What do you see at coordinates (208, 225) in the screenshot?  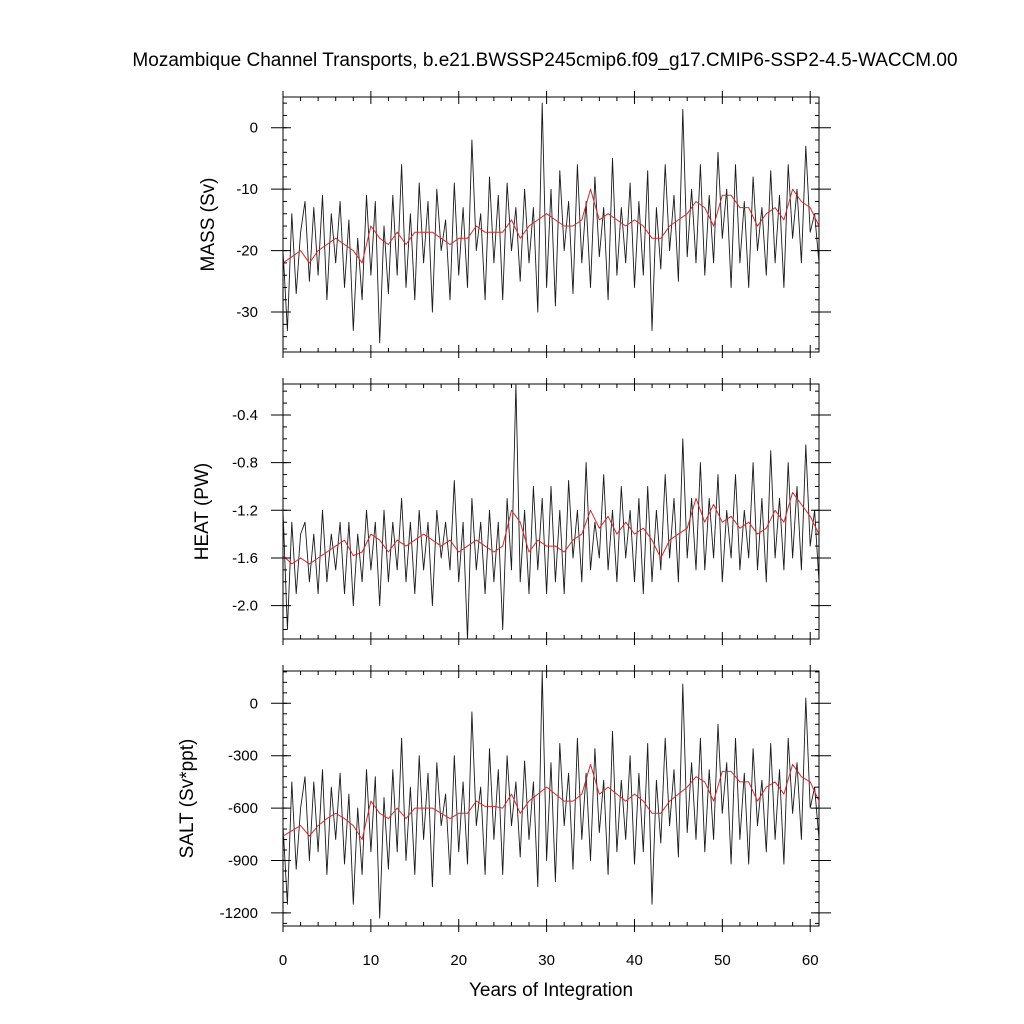 I see `y-axis-label: MASS (Sv)` at bounding box center [208, 225].